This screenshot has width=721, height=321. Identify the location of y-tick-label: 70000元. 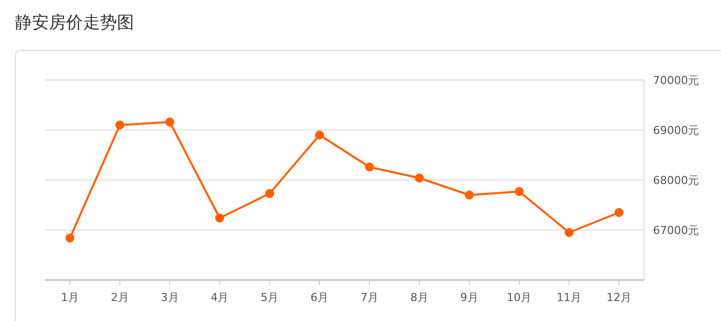
(676, 80).